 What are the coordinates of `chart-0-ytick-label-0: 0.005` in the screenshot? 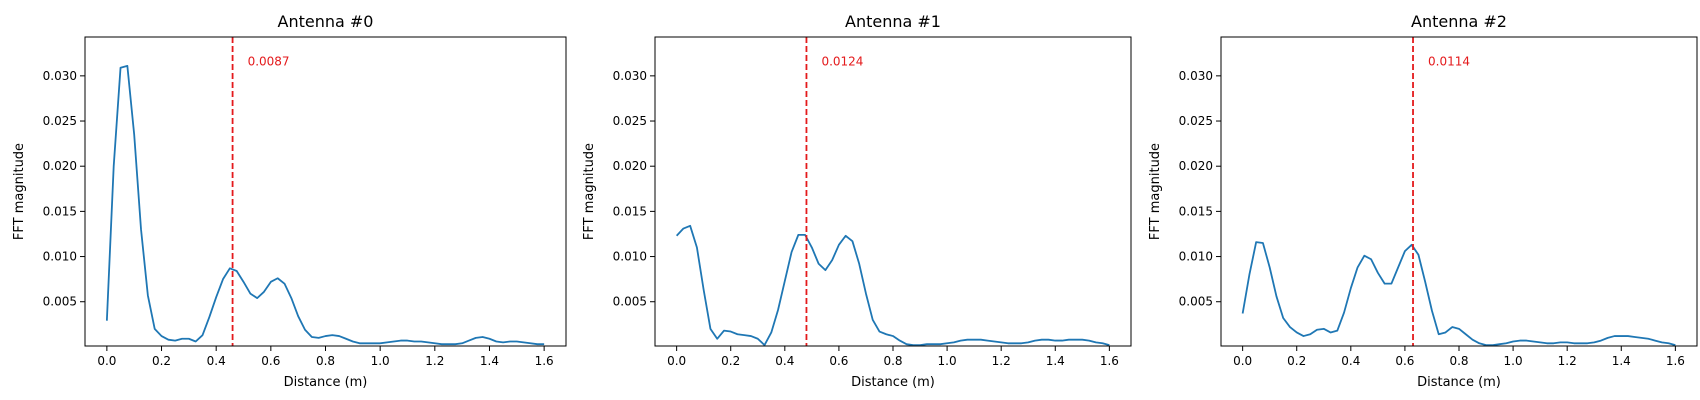 It's located at (60, 302).